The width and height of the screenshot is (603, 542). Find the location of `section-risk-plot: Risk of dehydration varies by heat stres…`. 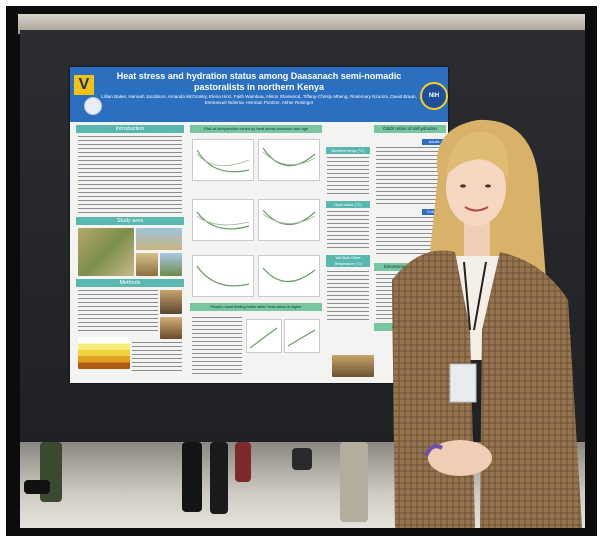

section-risk-plot: Risk of dehydration varies by heat stres… is located at coordinates (256, 129).